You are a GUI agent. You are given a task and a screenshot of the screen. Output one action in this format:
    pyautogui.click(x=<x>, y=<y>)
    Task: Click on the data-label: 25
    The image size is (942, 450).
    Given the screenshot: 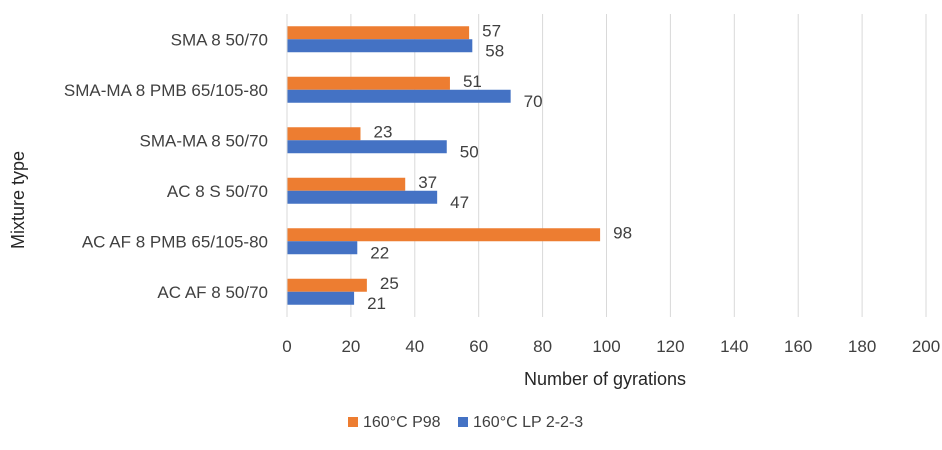 What is the action you would take?
    pyautogui.click(x=389, y=283)
    